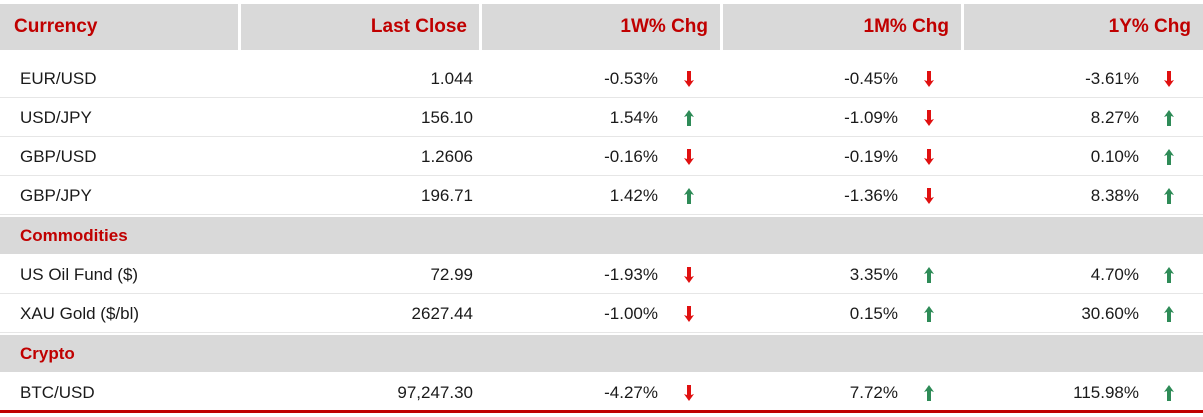  Describe the element at coordinates (1114, 117) in the screenshot. I see `row-1y-chg: 8.27%` at that location.